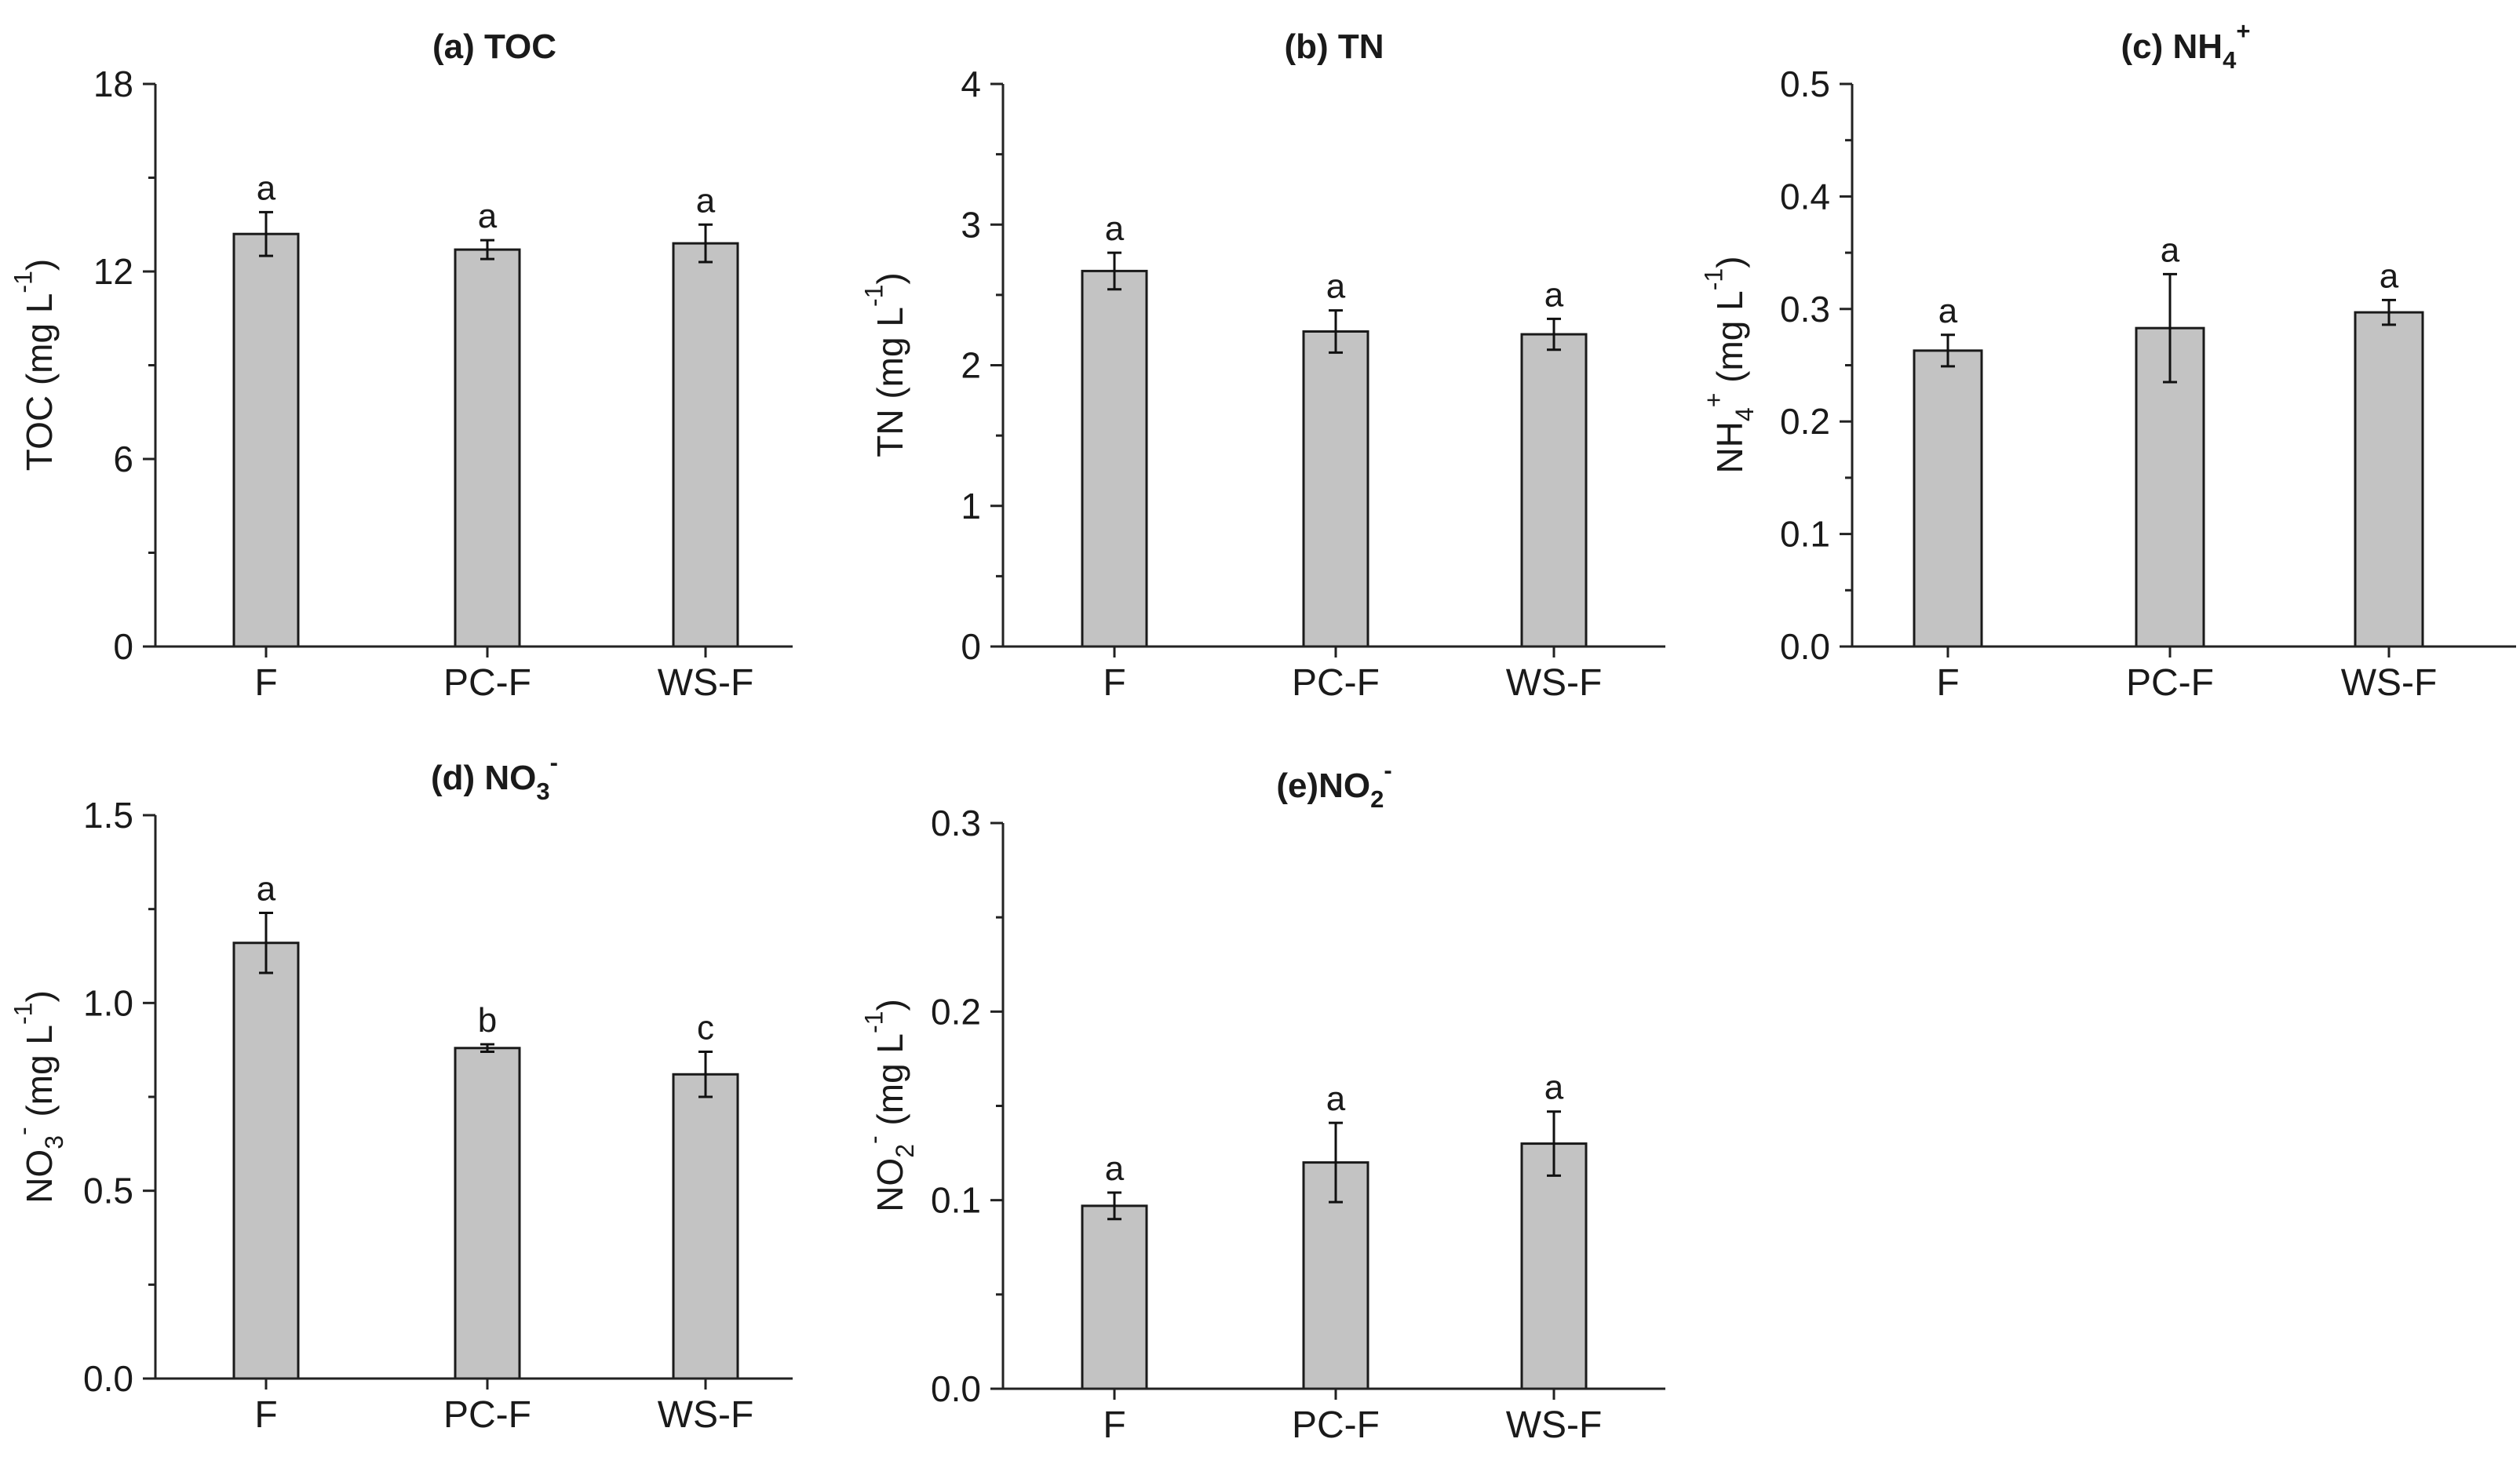  What do you see at coordinates (971, 224) in the screenshot?
I see `y-tick-label: 3` at bounding box center [971, 224].